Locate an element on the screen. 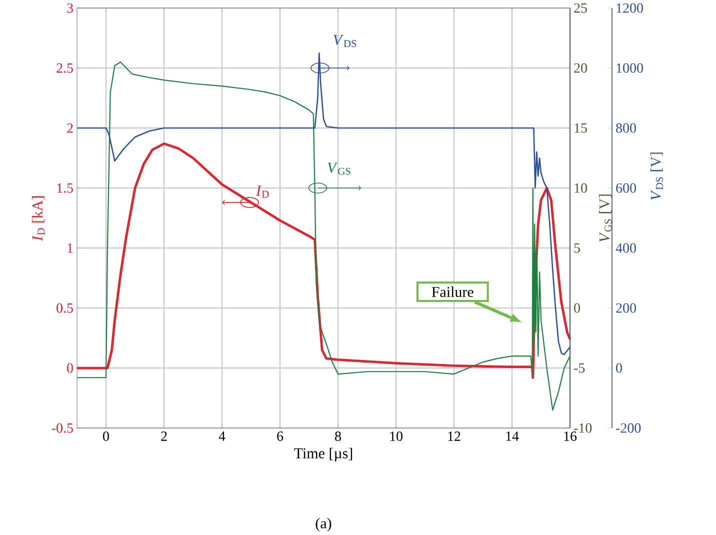  series-label: V$_{DS}$ is located at coordinates (345, 41).